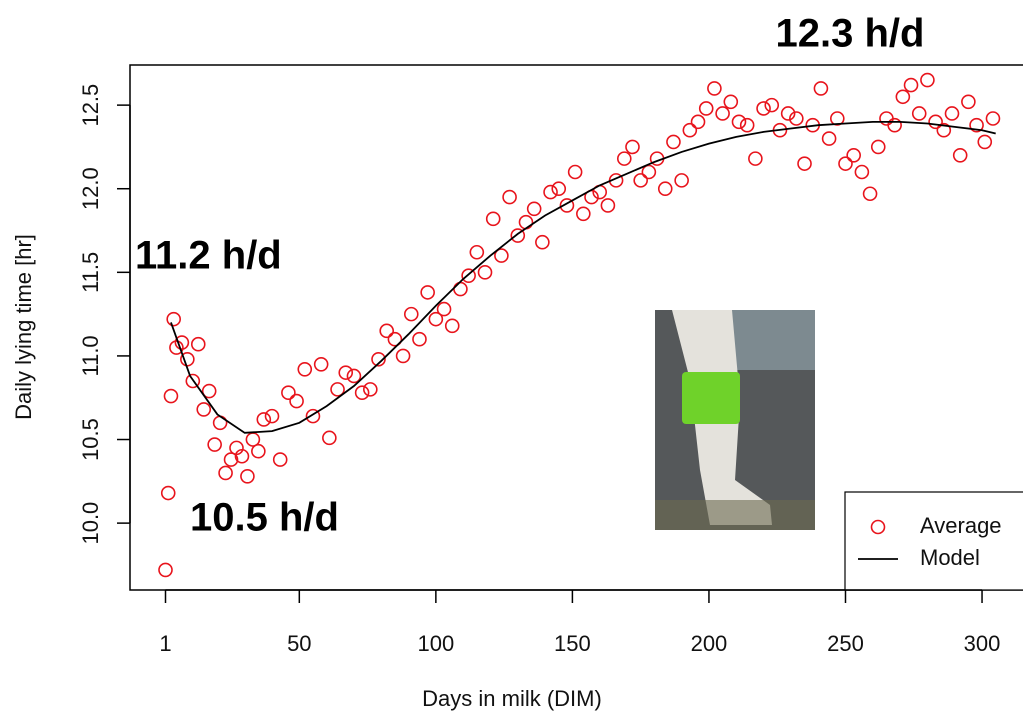 The width and height of the screenshot is (1023, 723). I want to click on legend-label: Model, so click(950, 557).